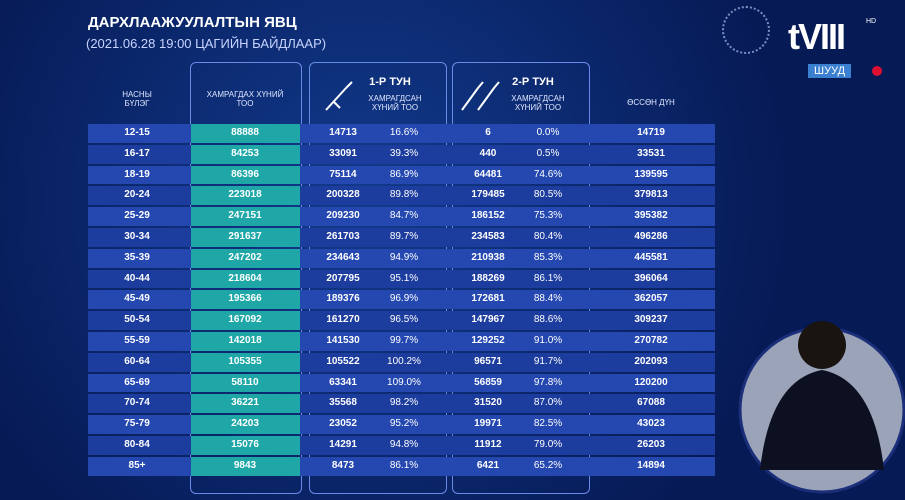 This screenshot has height=500, width=905. Describe the element at coordinates (651, 102) in the screenshot. I see `header-total: ӨССӨН ДҮН` at that location.